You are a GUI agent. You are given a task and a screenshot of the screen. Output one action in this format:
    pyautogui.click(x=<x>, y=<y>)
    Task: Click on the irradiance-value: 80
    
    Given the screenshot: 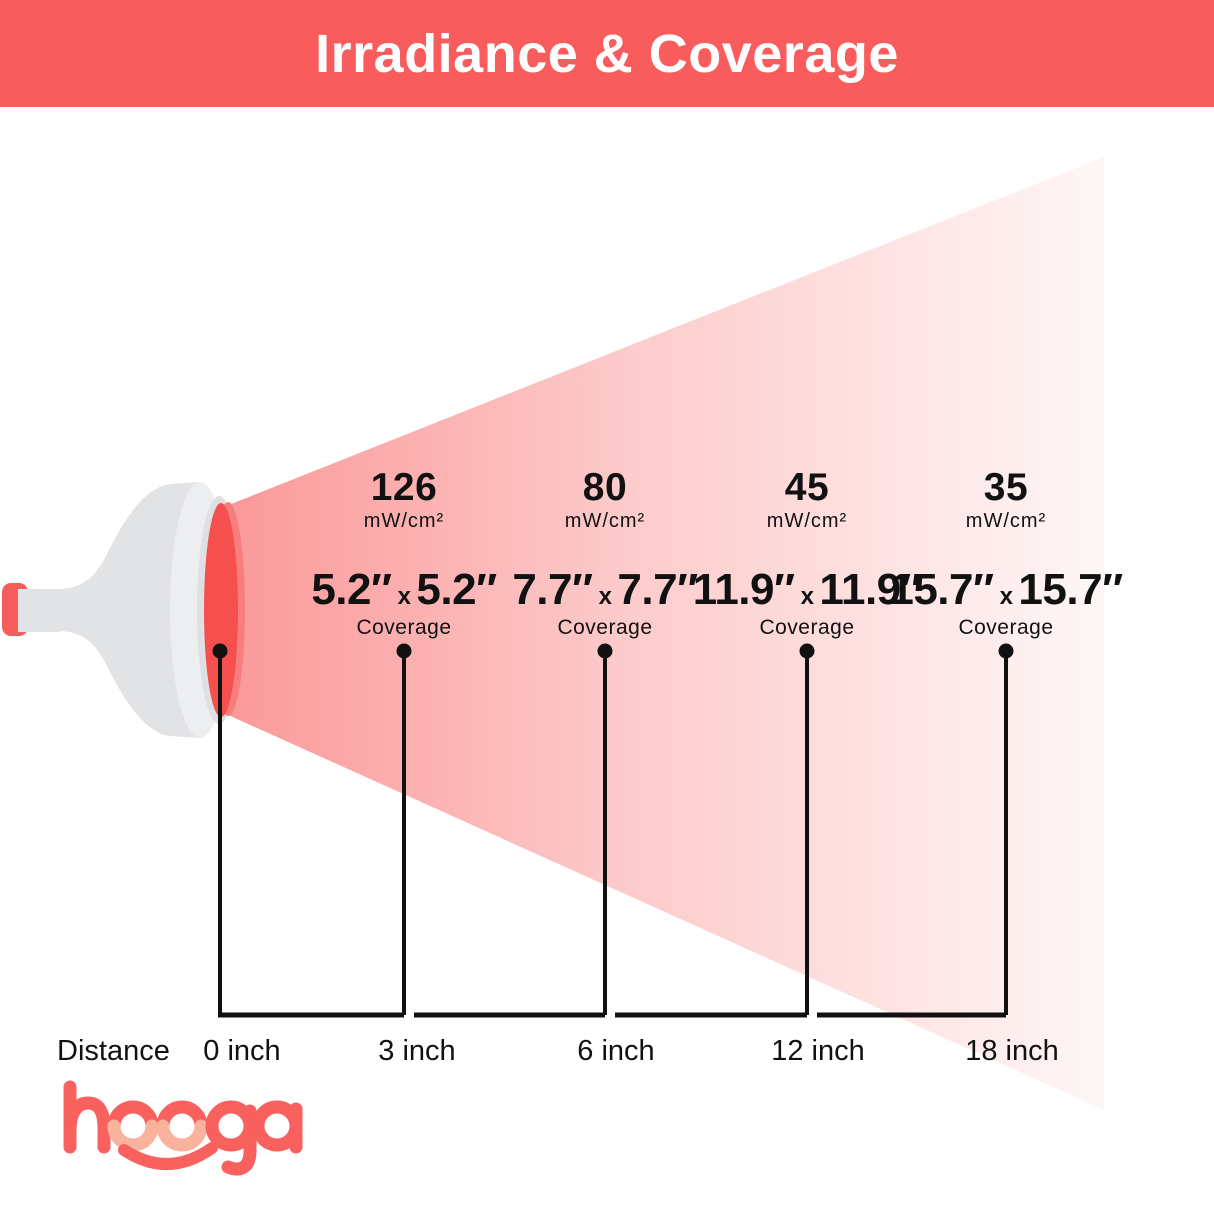 What is the action you would take?
    pyautogui.click(x=605, y=487)
    